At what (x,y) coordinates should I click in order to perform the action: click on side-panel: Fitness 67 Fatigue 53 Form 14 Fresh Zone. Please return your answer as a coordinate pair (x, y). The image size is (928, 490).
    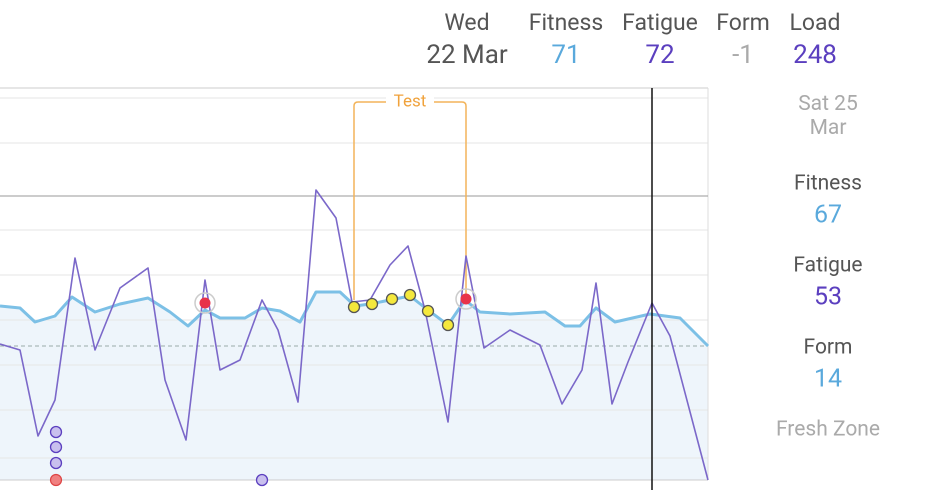
    Looking at the image, I should click on (828, 307).